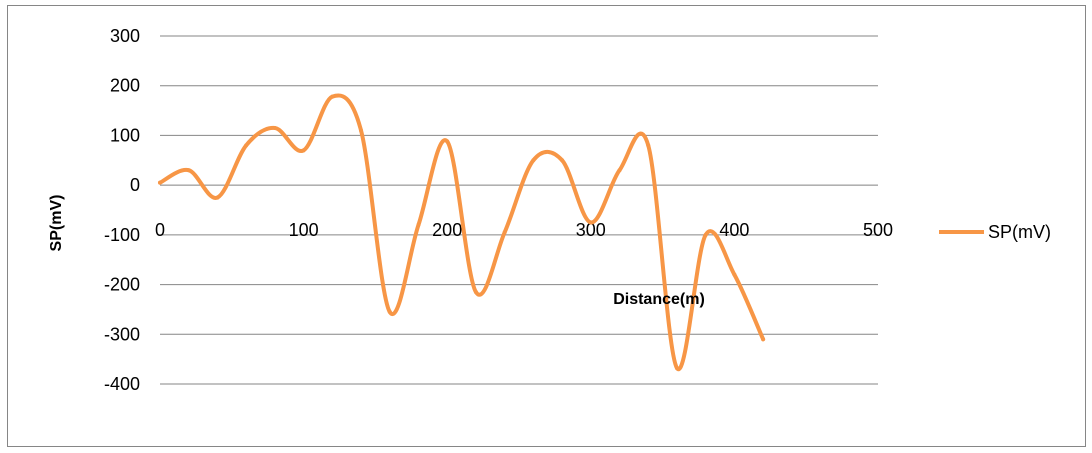 Image resolution: width=1092 pixels, height=453 pixels. Describe the element at coordinates (1019, 232) in the screenshot. I see `legend-label: SP(mV)` at that location.